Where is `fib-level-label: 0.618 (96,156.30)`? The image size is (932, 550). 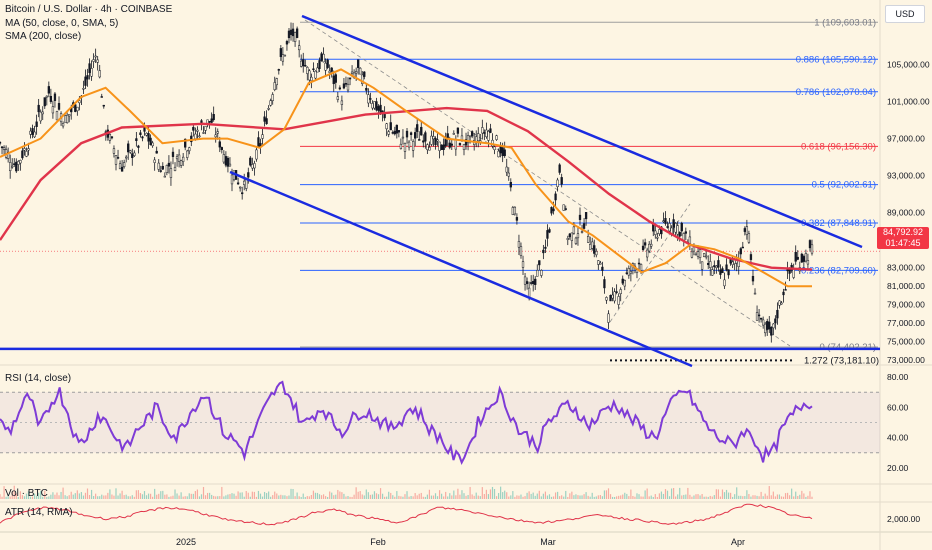 fib-level-label: 0.618 (96,156.30) is located at coordinates (838, 146).